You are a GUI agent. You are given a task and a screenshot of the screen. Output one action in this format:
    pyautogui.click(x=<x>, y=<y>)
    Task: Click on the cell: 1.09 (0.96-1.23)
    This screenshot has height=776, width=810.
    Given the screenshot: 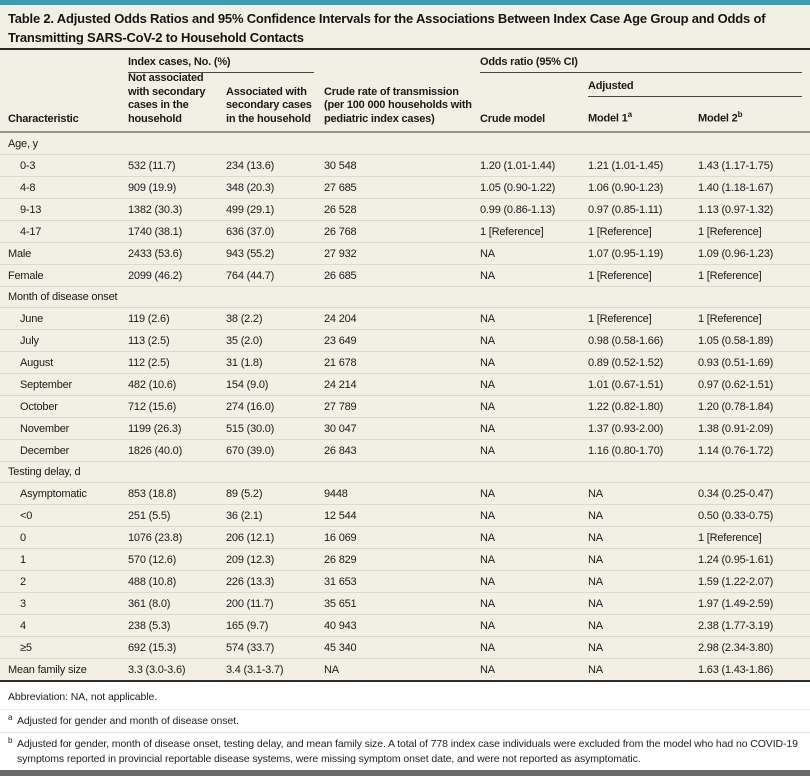 What is the action you would take?
    pyautogui.click(x=736, y=253)
    